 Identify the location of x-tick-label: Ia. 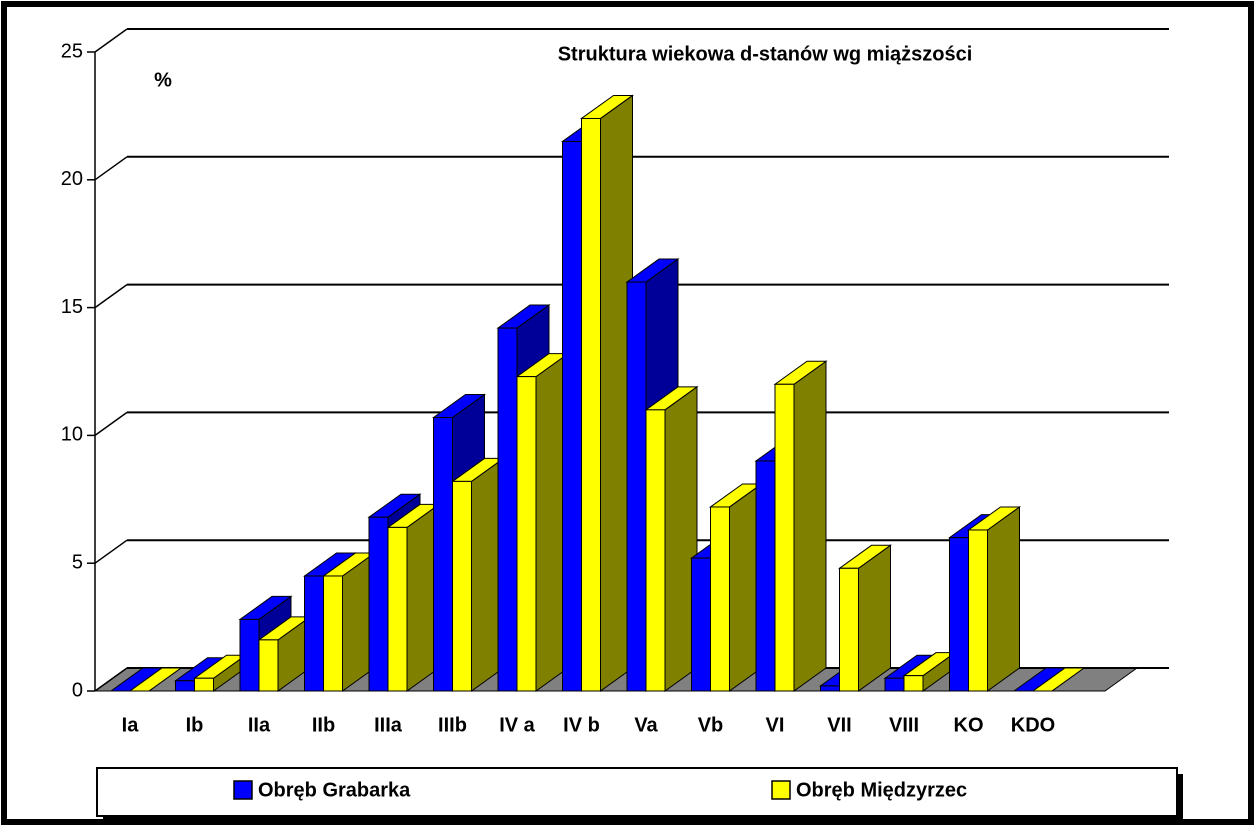
(131, 725).